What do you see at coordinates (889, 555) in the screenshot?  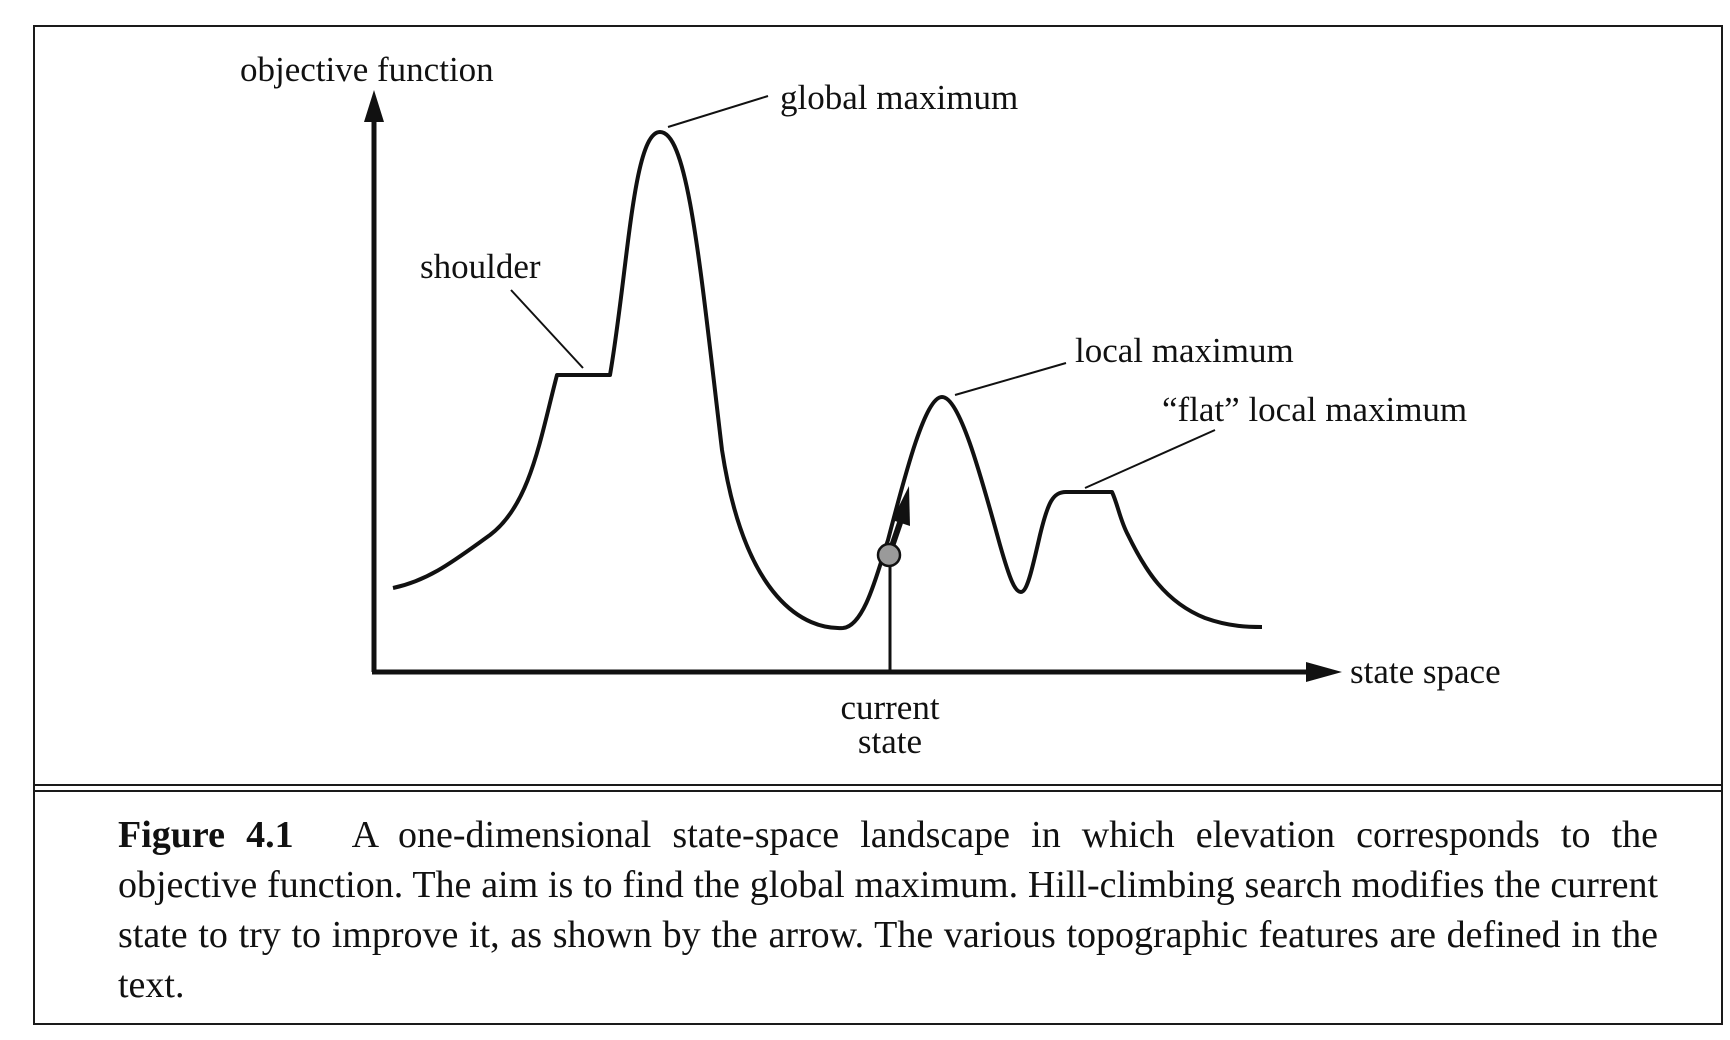 I see `current-state-marker` at bounding box center [889, 555].